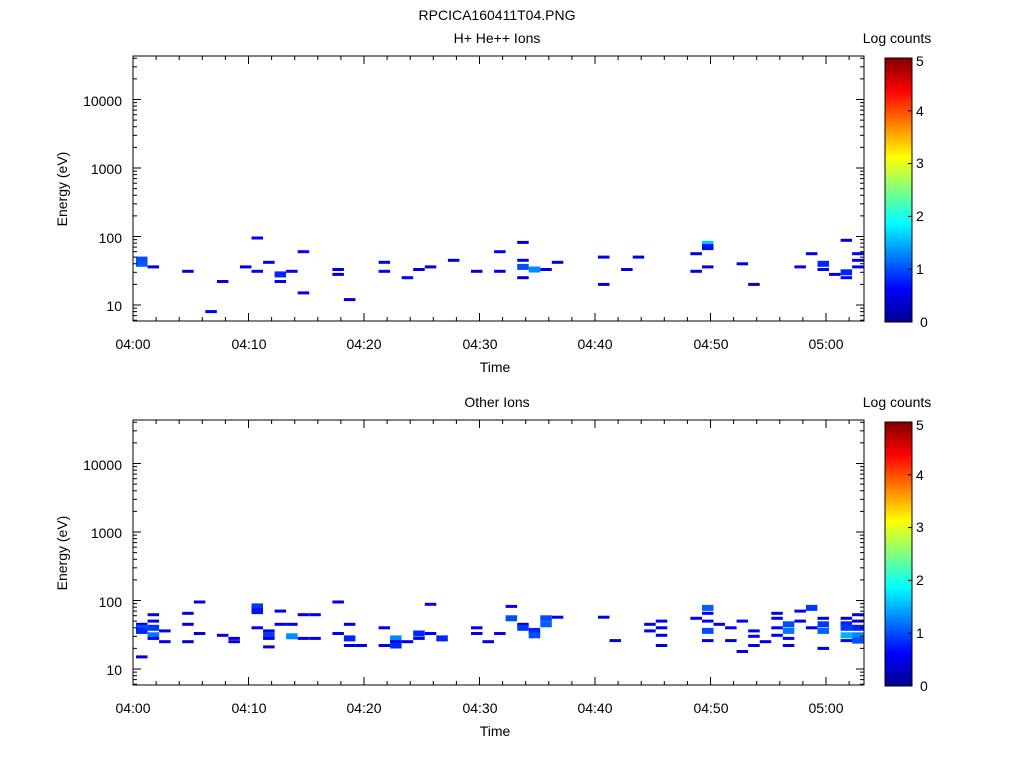 The height and width of the screenshot is (768, 1024). What do you see at coordinates (594, 344) in the screenshot?
I see `x-tick-label: 04:40` at bounding box center [594, 344].